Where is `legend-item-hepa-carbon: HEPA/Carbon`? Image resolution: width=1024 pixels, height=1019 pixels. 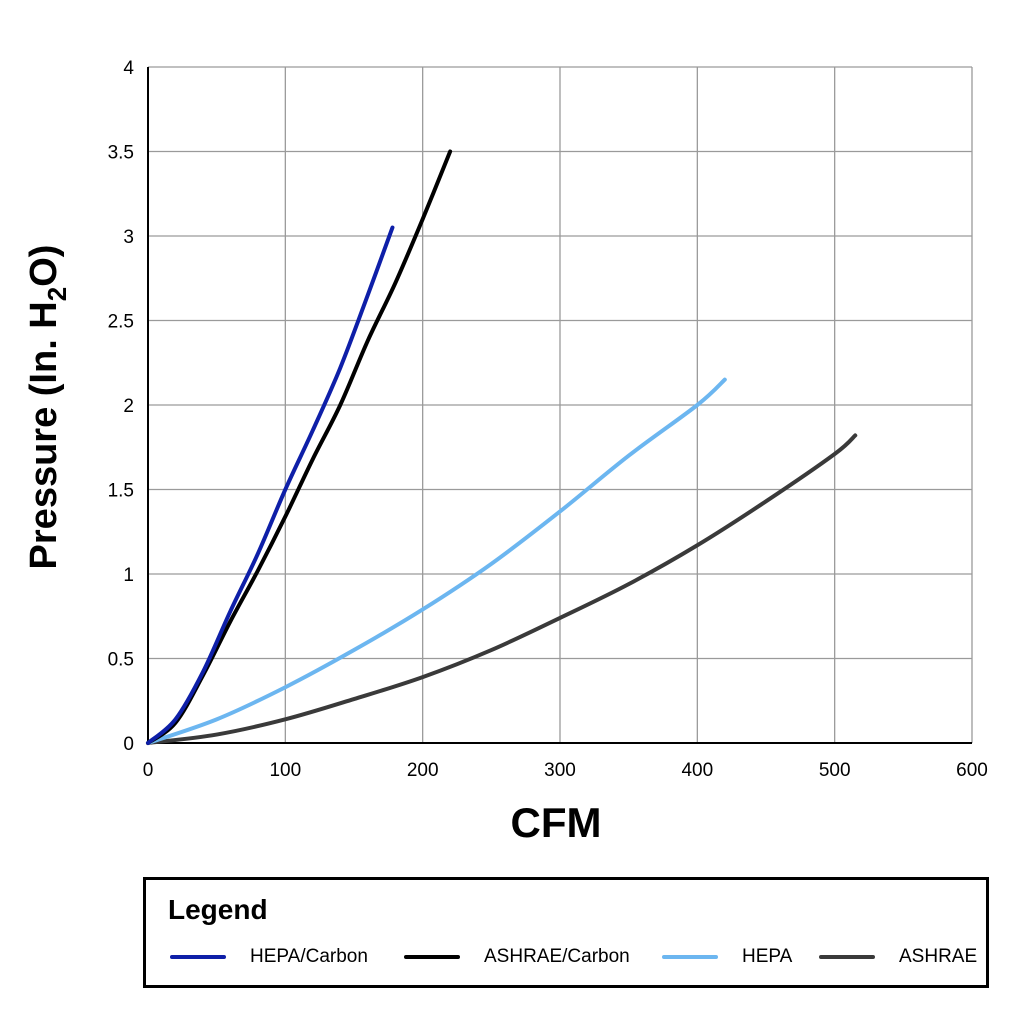 legend-item-hepa-carbon: HEPA/Carbon is located at coordinates (269, 957).